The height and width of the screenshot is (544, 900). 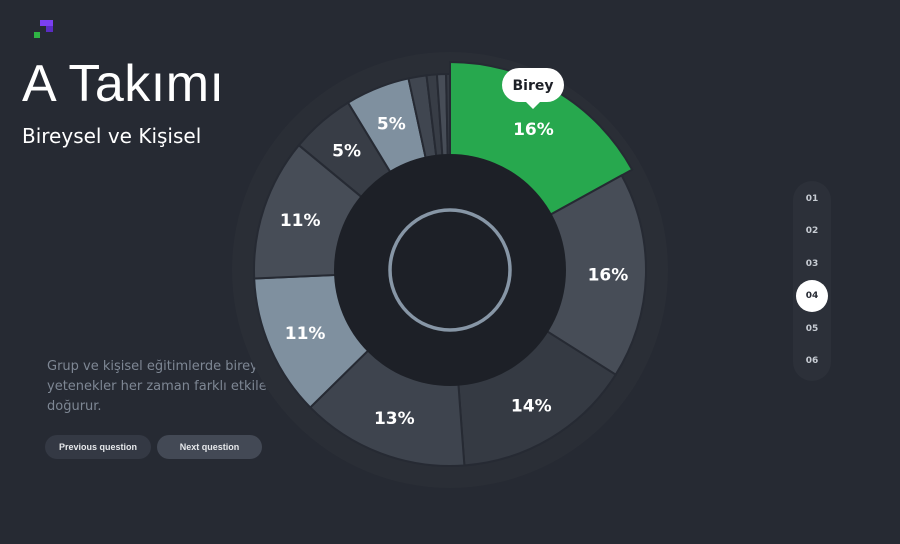 I want to click on next-question-button: Next question, so click(x=209, y=447).